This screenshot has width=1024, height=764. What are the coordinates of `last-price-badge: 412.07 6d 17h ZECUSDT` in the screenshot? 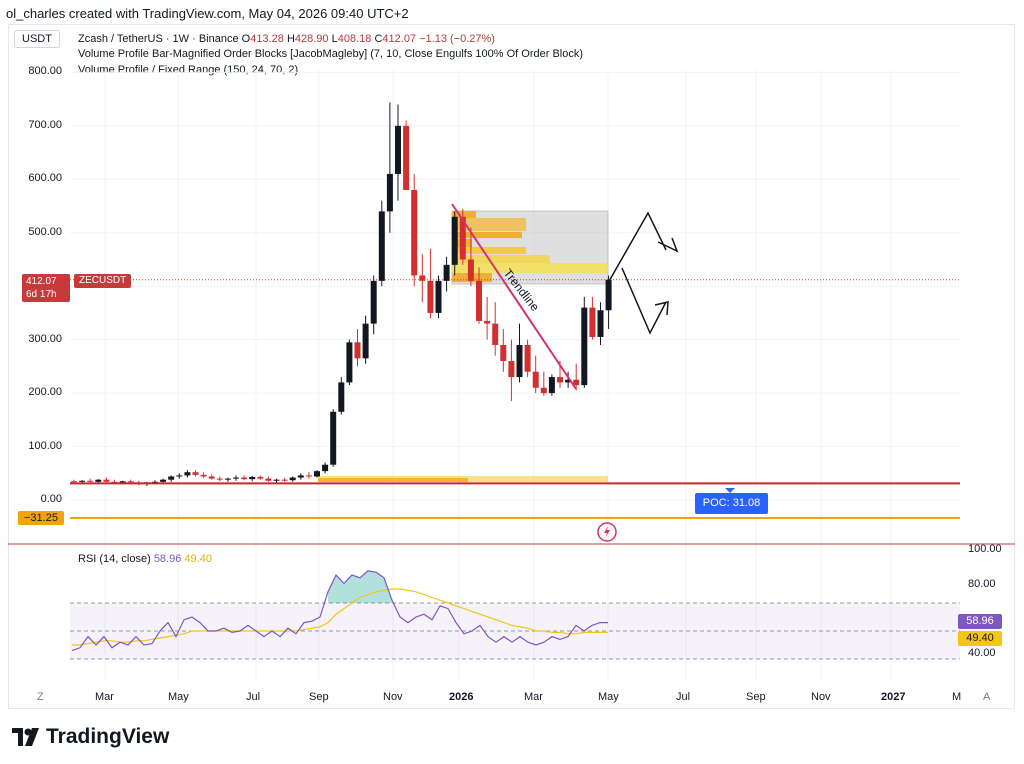 It's located at (77, 288).